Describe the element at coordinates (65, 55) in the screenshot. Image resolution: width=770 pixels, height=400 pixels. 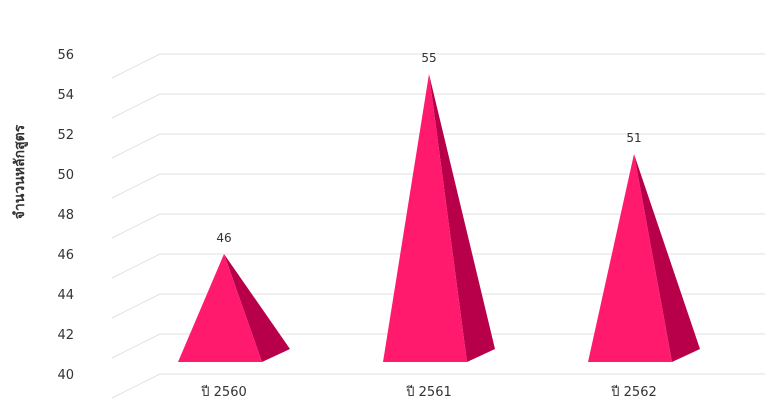
I see `y-tick-label: 56` at that location.